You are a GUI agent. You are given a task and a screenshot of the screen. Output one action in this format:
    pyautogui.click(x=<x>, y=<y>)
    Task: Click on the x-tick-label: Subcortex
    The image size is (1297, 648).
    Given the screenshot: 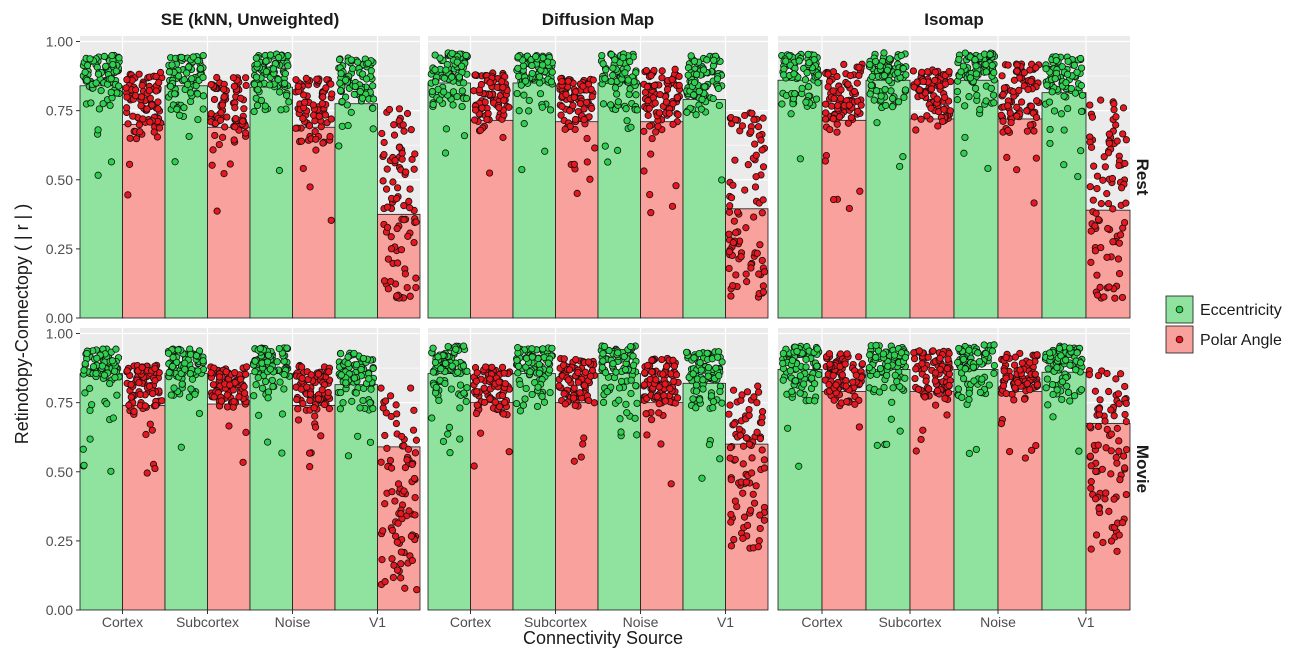 What is the action you would take?
    pyautogui.click(x=555, y=622)
    